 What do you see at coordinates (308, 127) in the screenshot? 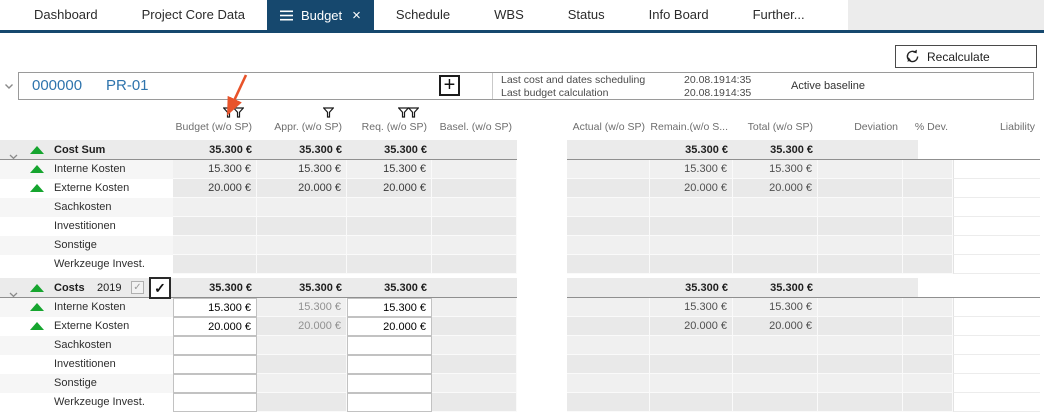
I see `column-header-appr: Appr. (w/o SP)` at bounding box center [308, 127].